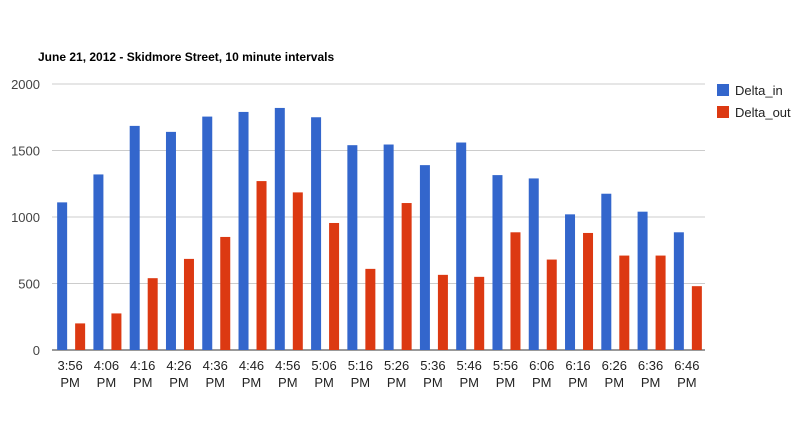 The width and height of the screenshot is (800, 426). I want to click on x-tick-label: 4:56 PM, so click(287, 374).